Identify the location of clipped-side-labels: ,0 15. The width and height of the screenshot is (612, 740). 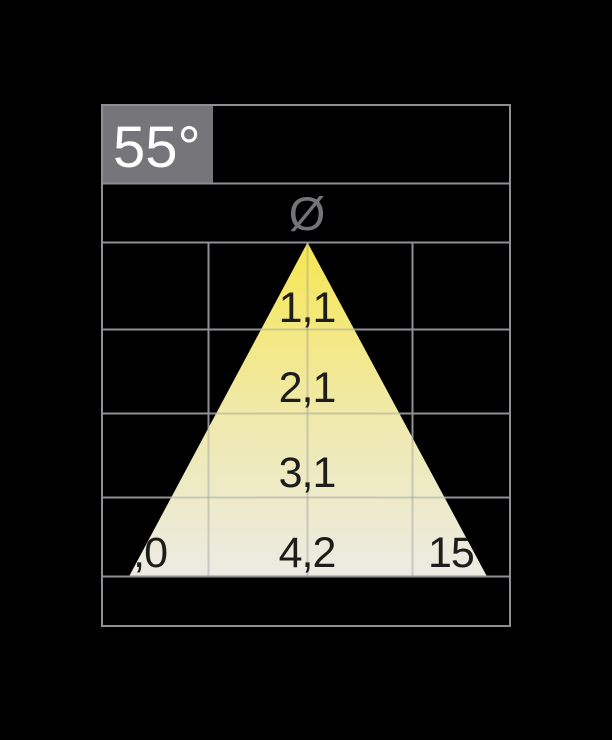
(304, 553).